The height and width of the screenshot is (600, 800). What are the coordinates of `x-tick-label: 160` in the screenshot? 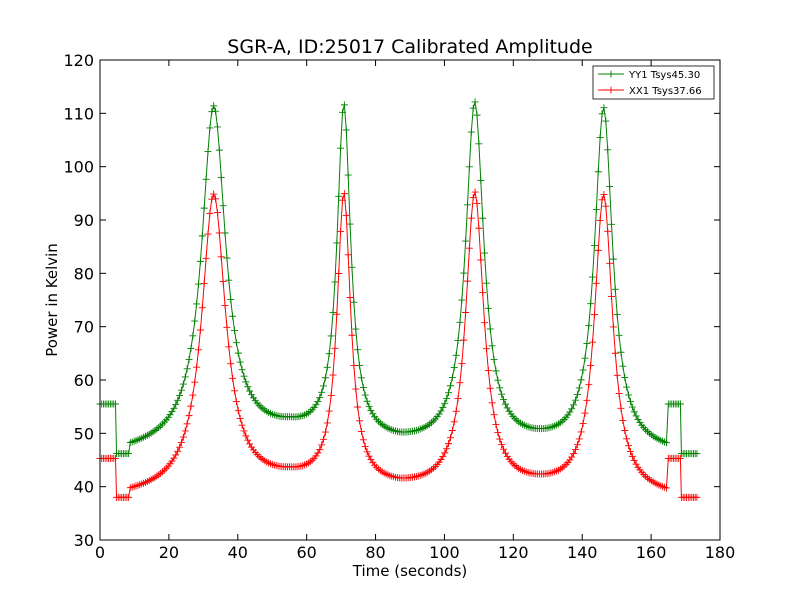 It's located at (651, 552).